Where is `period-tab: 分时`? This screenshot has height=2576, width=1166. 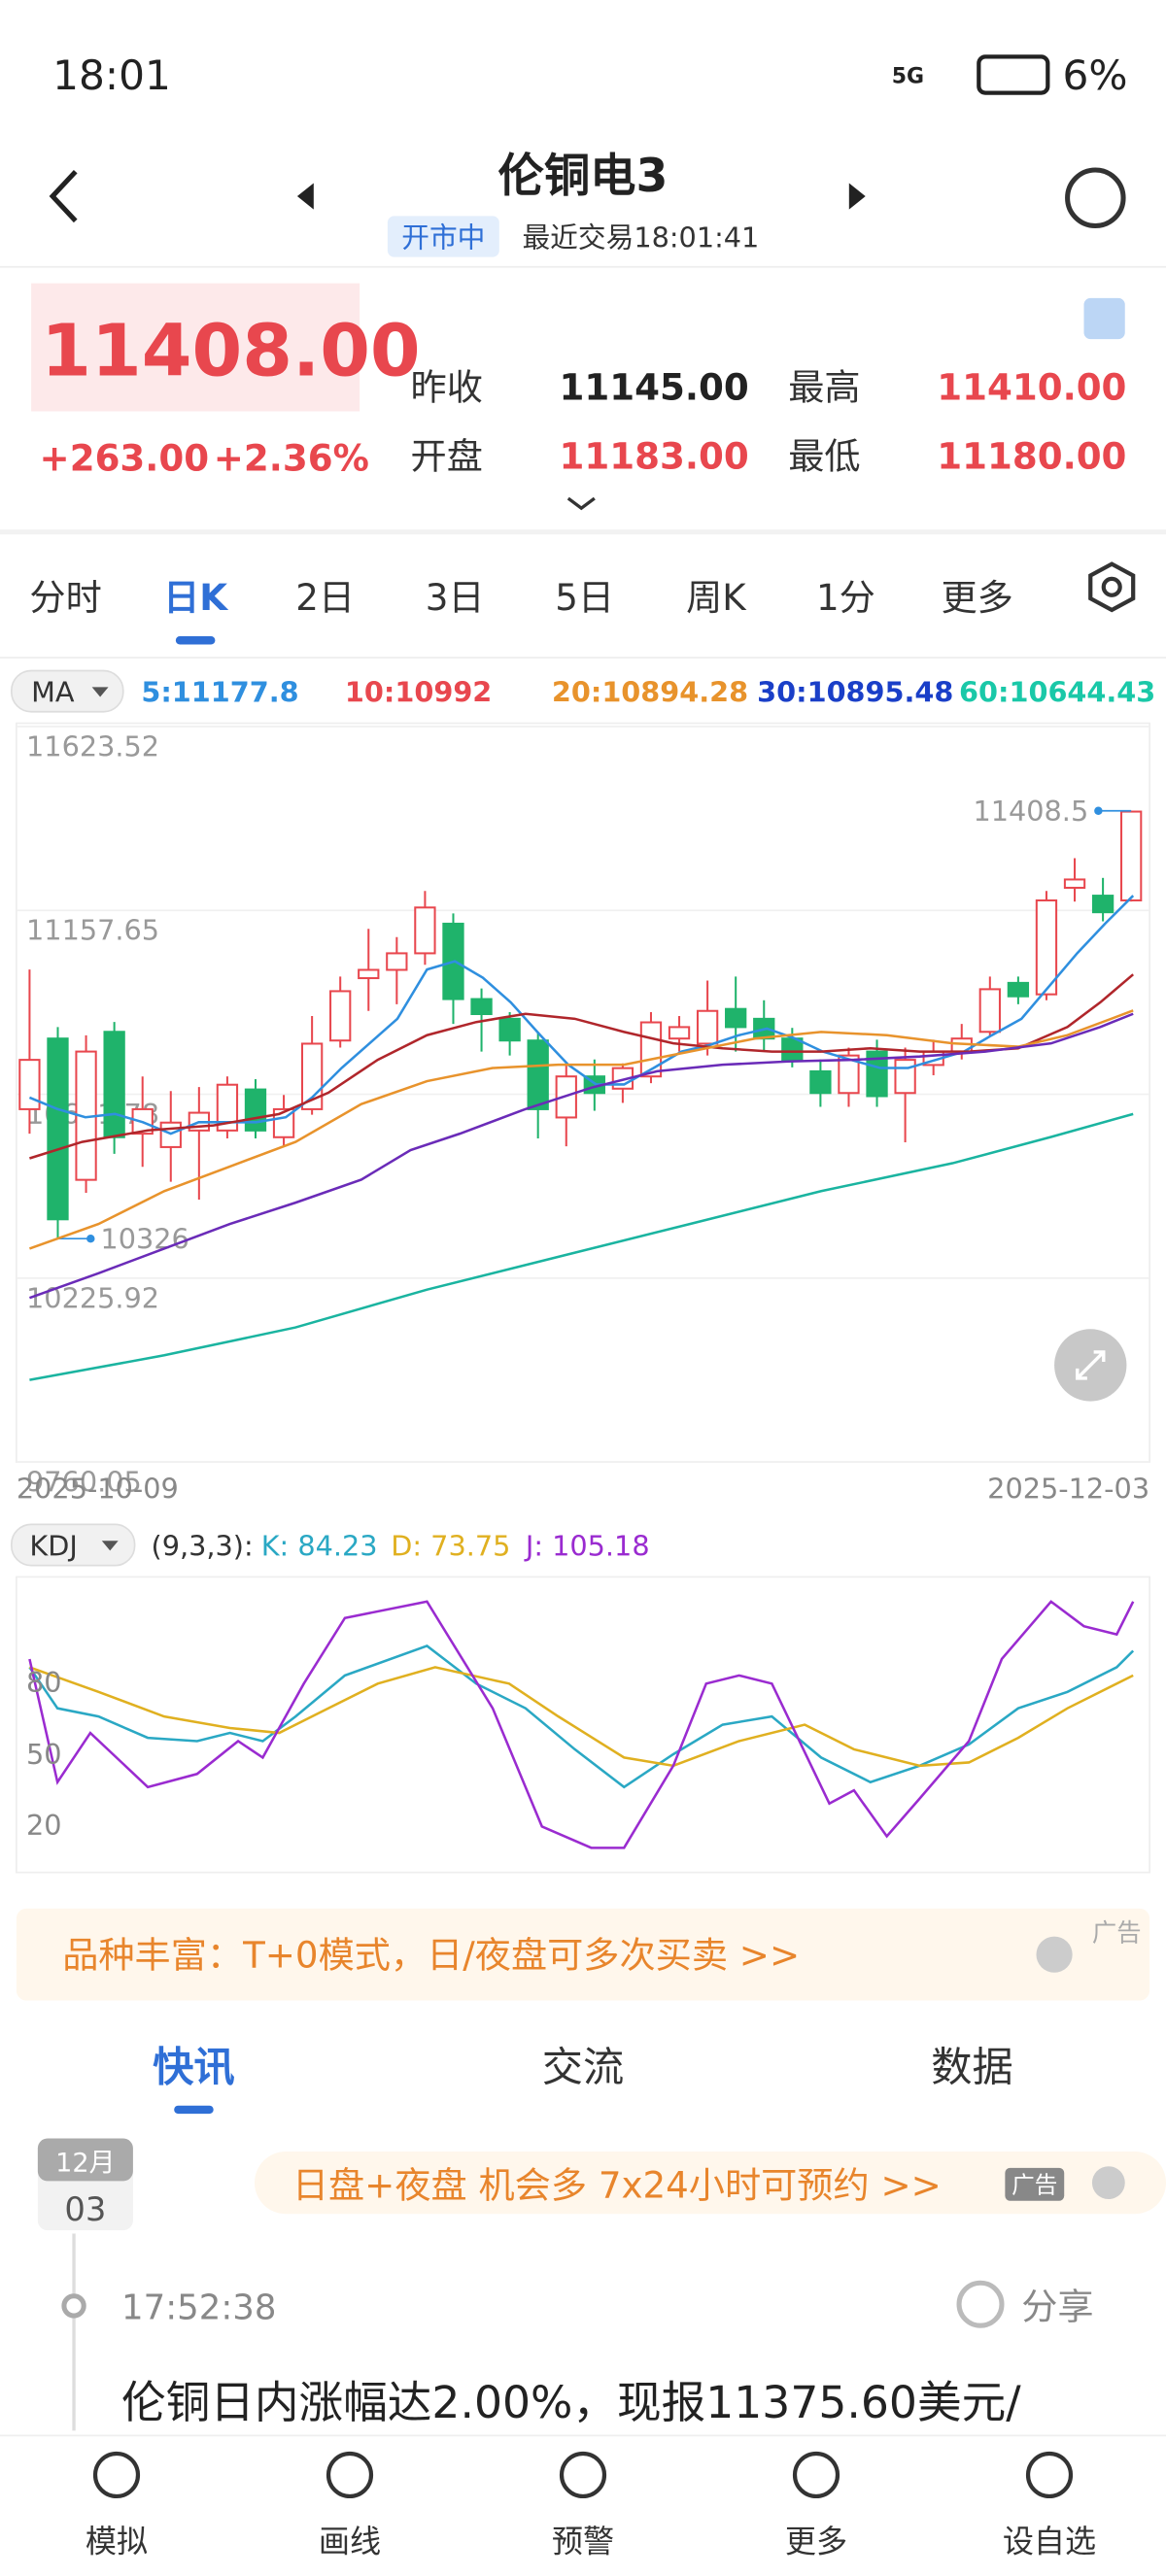 period-tab: 分时 is located at coordinates (65, 597).